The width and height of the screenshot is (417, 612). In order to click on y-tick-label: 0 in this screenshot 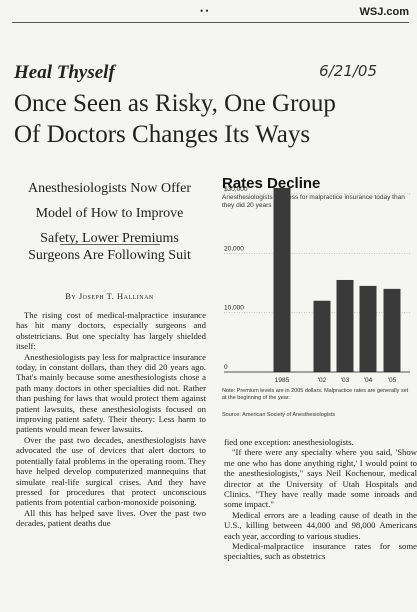, I will do `click(226, 367)`.